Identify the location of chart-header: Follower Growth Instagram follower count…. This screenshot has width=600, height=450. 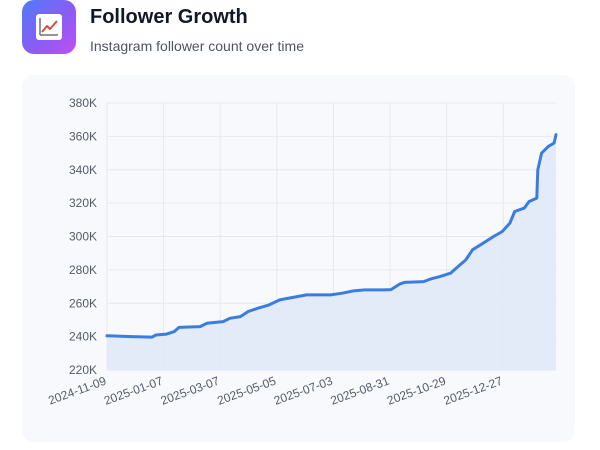
(302, 31).